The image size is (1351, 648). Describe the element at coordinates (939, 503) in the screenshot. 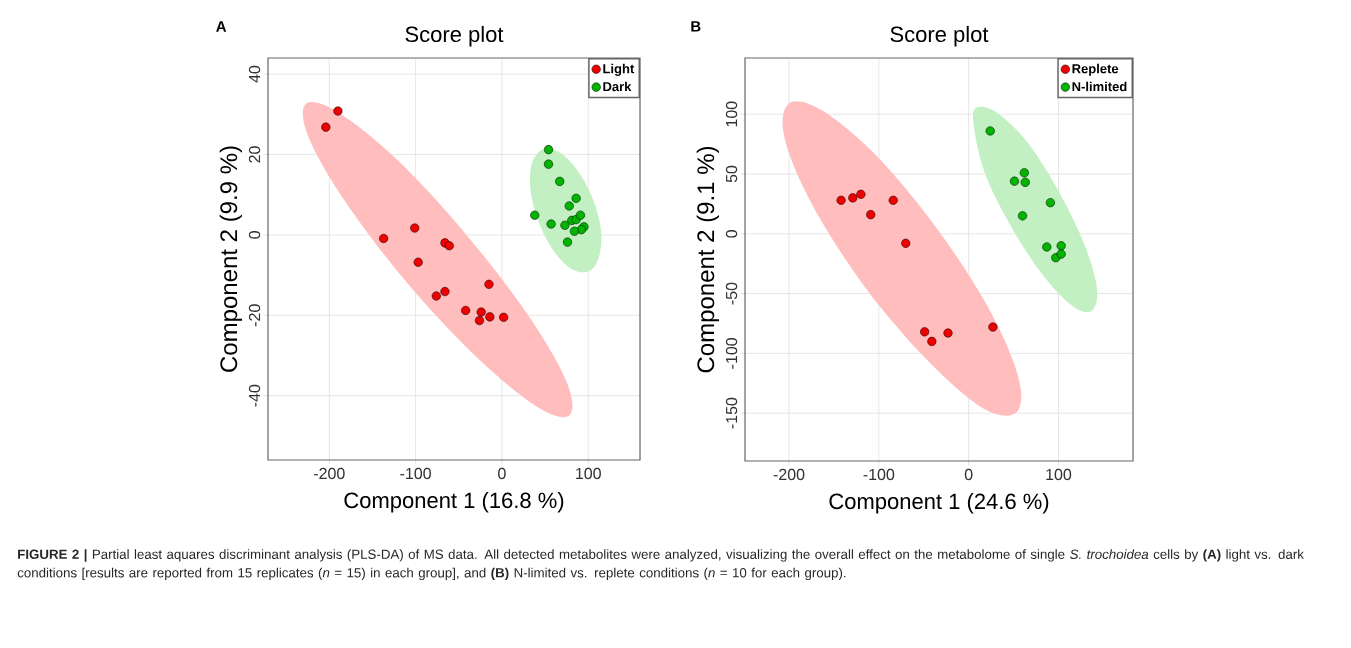

I see `x-axis-title: Component 1 (24.6 %)` at that location.